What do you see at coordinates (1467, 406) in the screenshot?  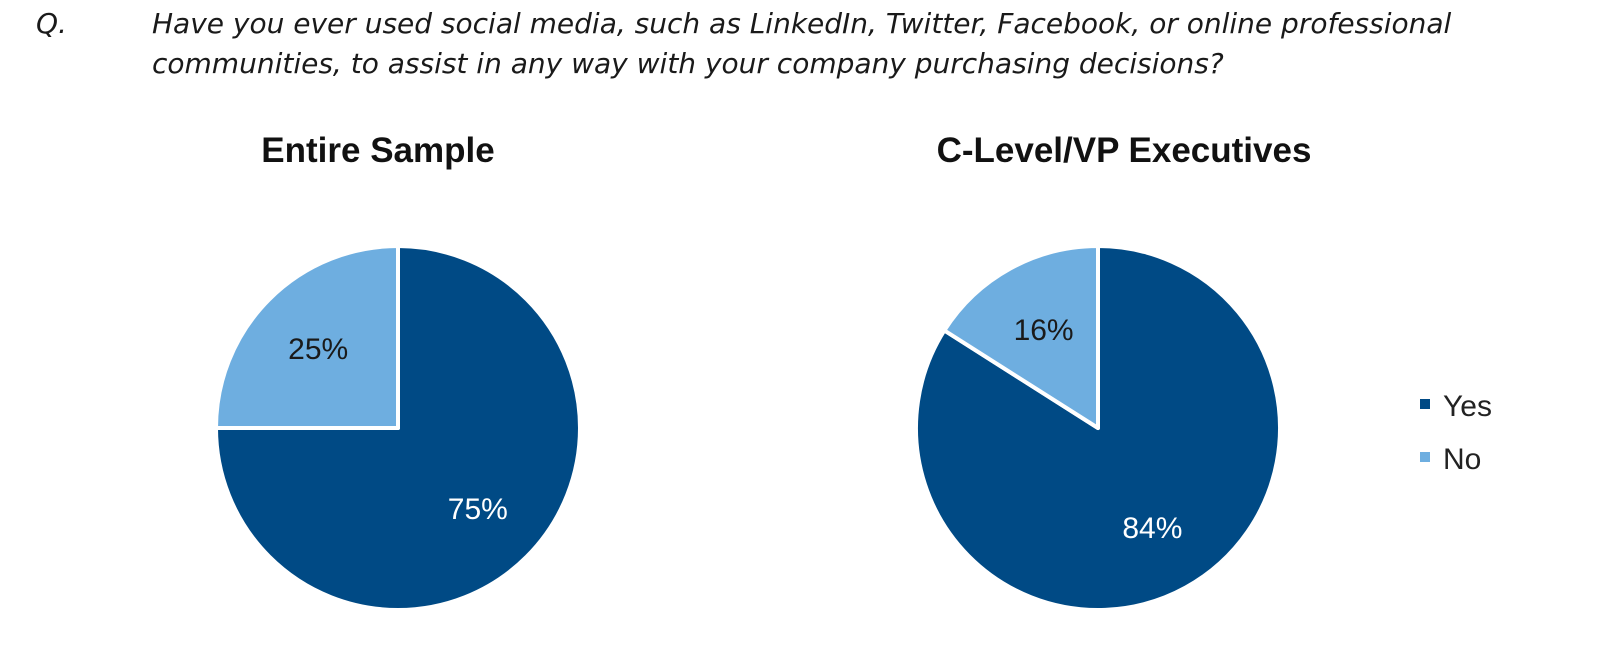 I see `legend-label-yes: Yes` at bounding box center [1467, 406].